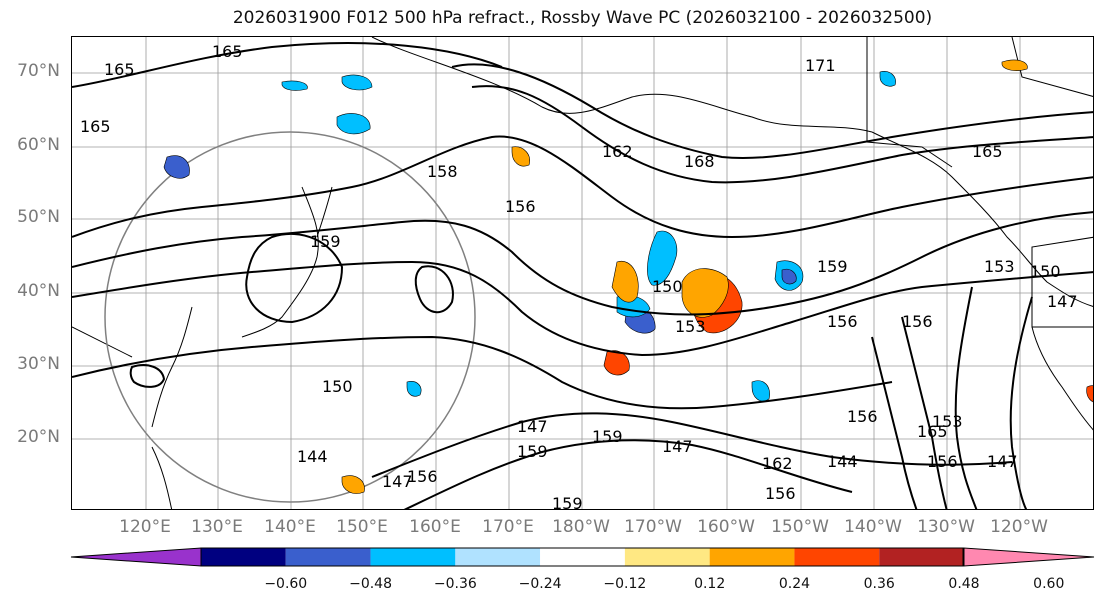  I want to click on colorbar, so click(582, 557).